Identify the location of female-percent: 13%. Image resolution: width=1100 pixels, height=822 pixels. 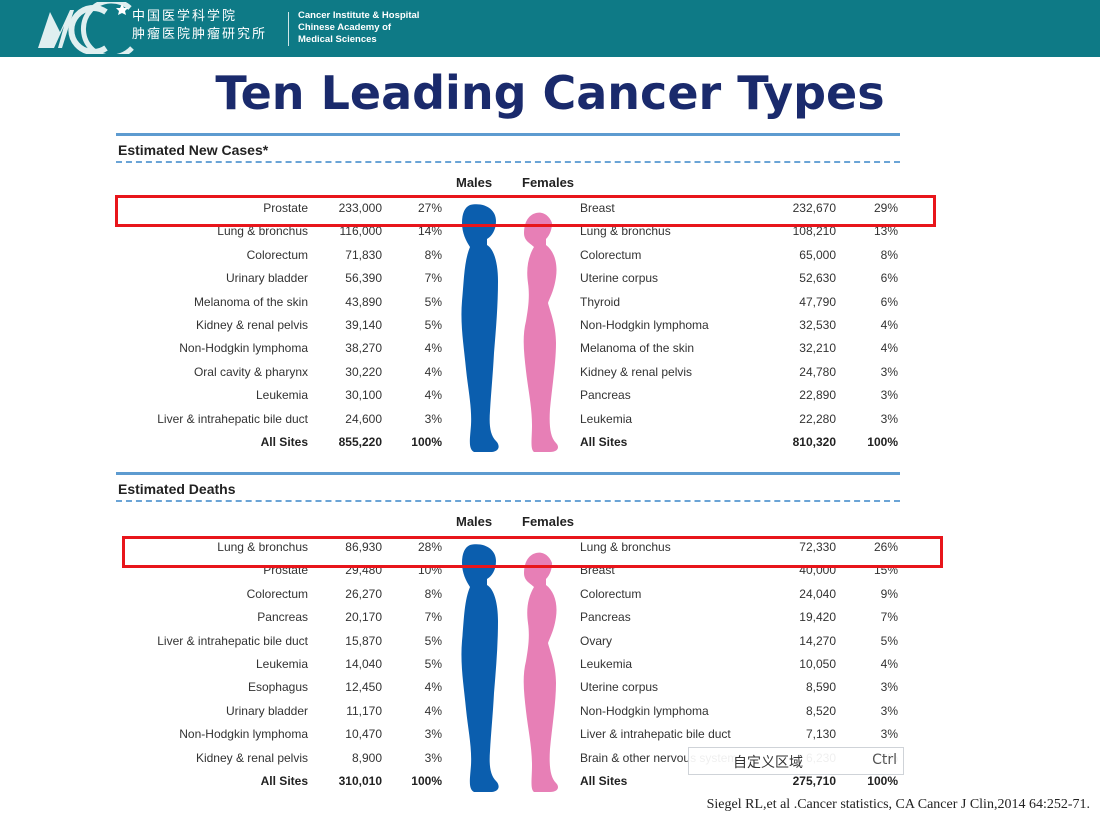
(885, 231).